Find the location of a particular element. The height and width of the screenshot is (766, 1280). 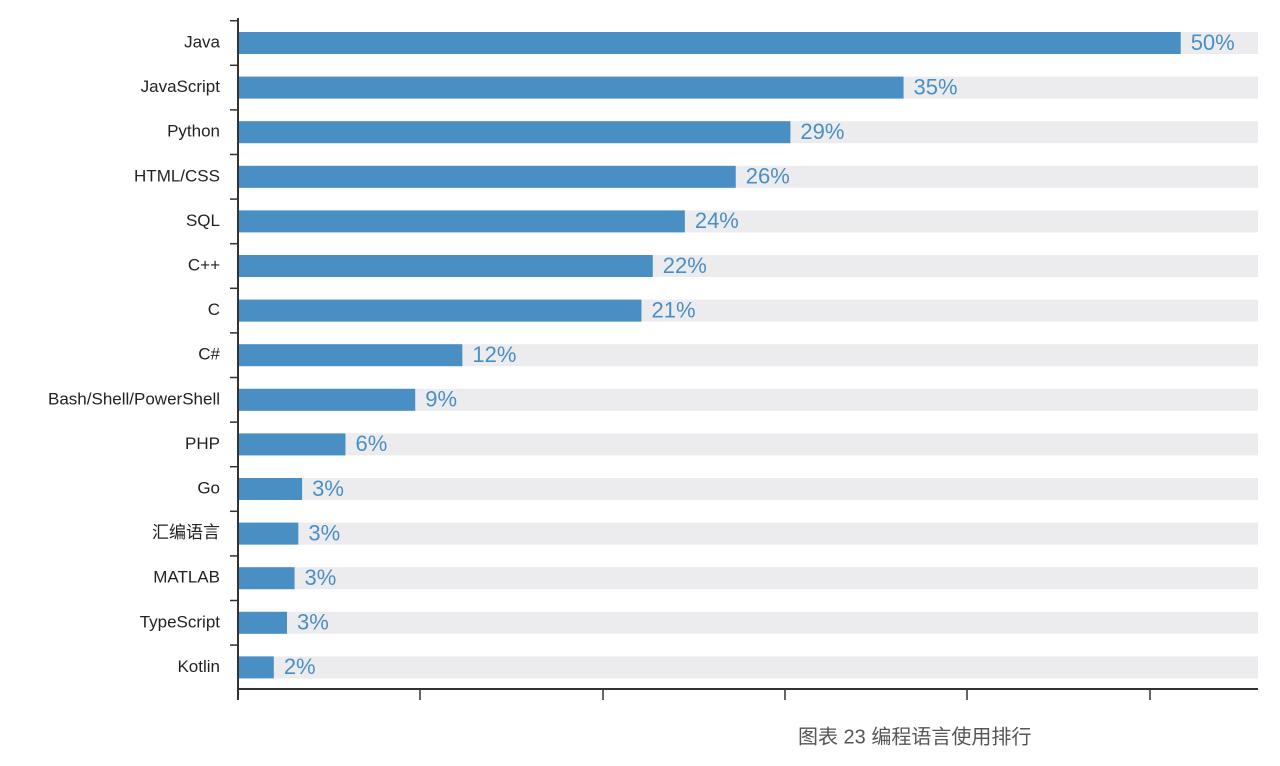

value-label: 2% is located at coordinates (300, 666).